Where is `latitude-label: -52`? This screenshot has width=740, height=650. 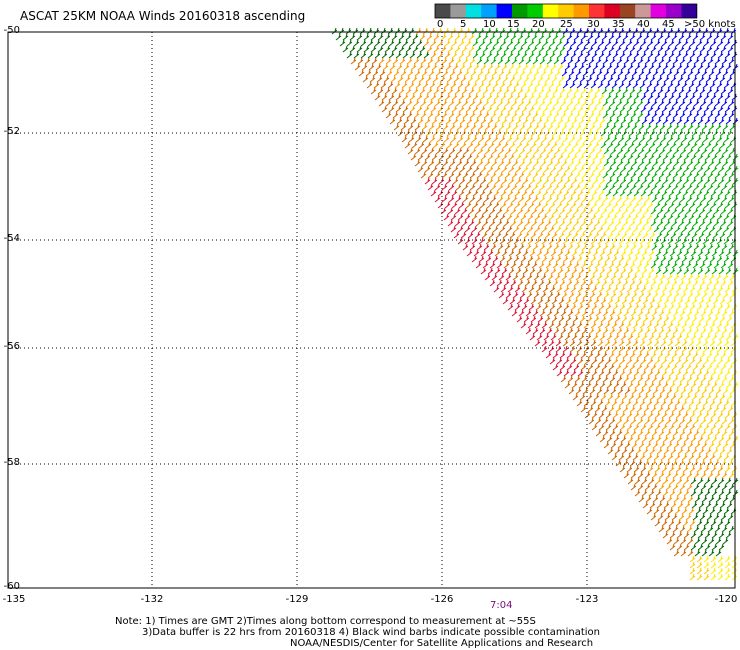
latitude-label: -52 is located at coordinates (11, 131).